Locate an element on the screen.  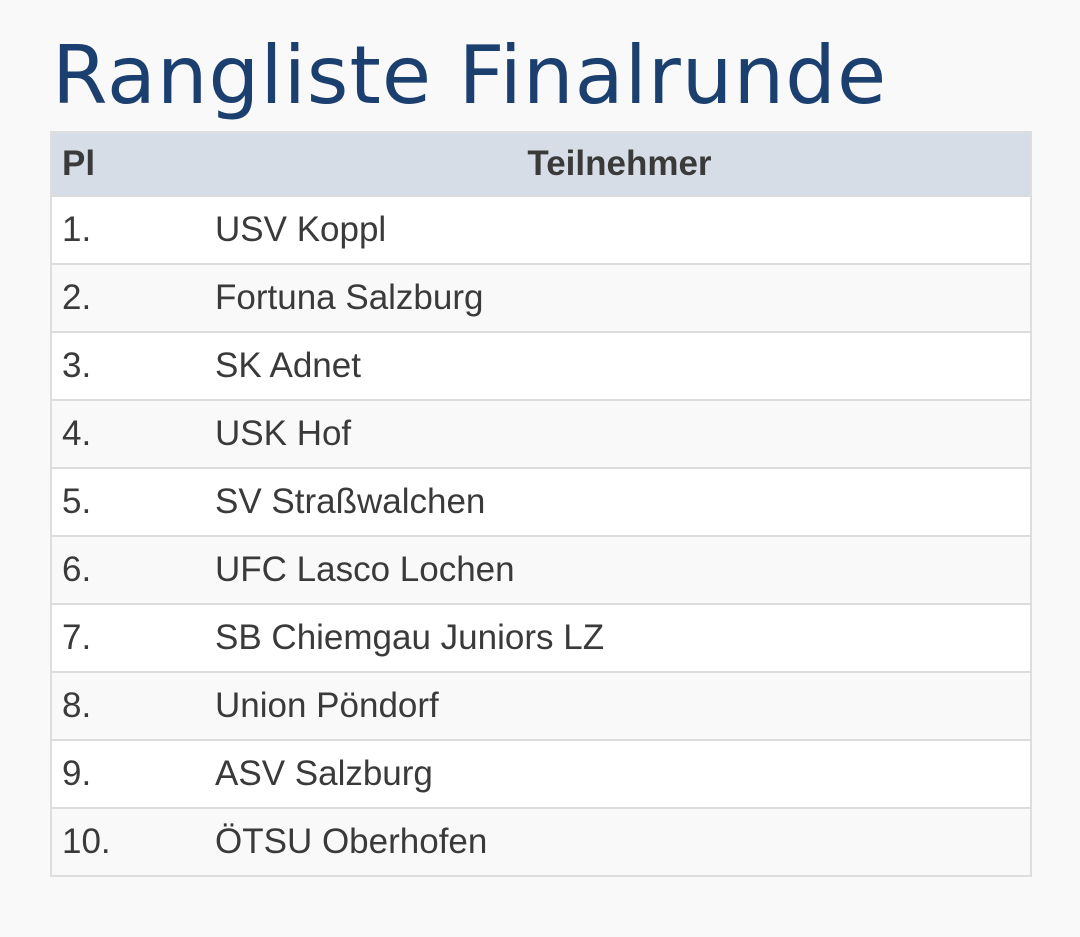
cell-place: 9. is located at coordinates (77, 773).